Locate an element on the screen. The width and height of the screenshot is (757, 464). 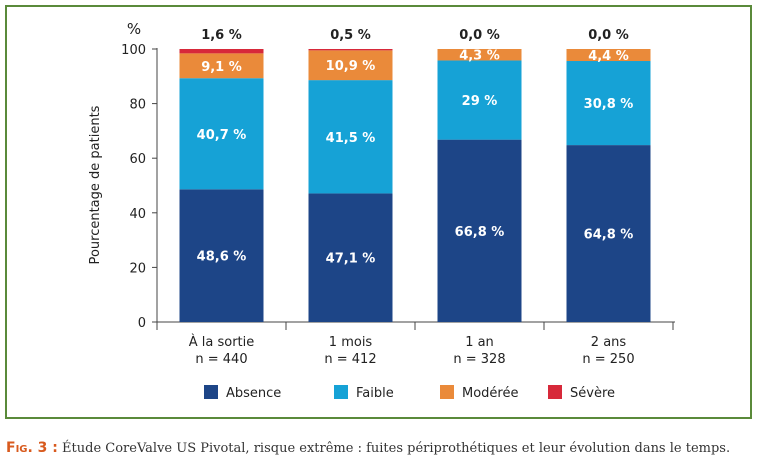
data-label: 4,3 % is located at coordinates (479, 56).